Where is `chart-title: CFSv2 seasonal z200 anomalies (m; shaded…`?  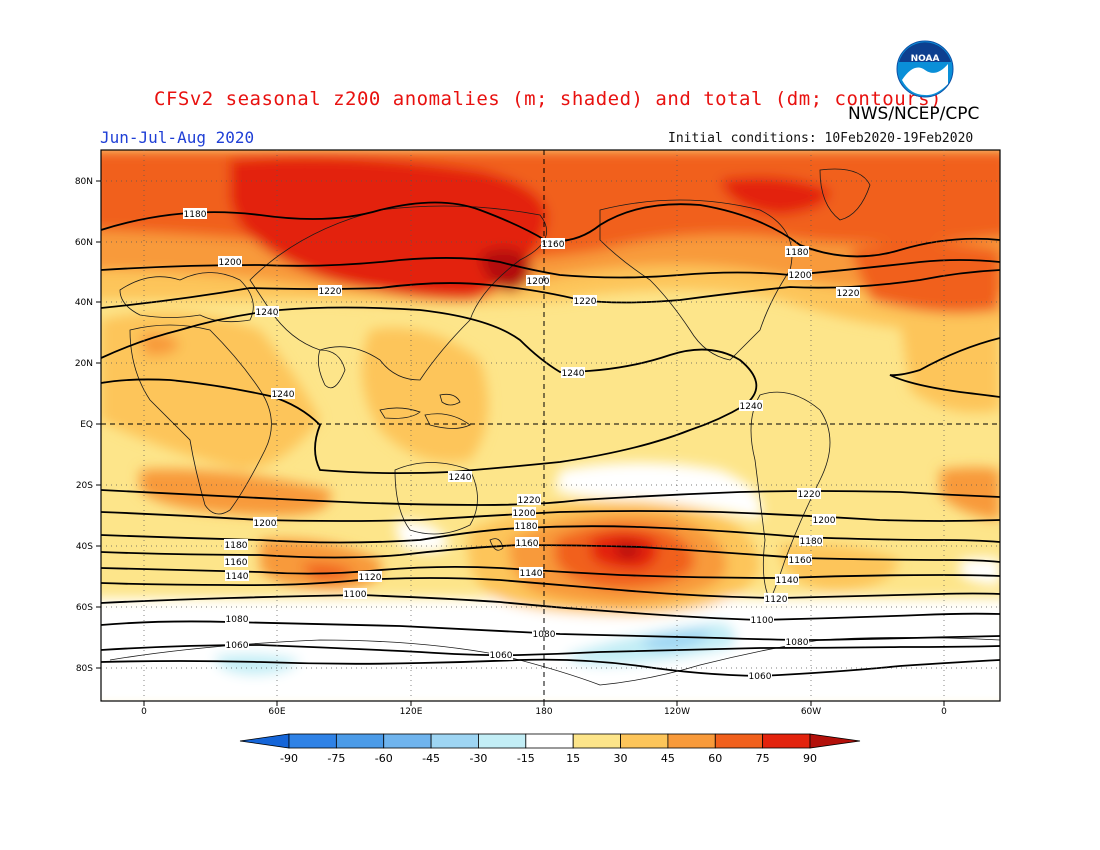
chart-title: CFSv2 seasonal z200 anomalies (m; shaded… is located at coordinates (548, 99).